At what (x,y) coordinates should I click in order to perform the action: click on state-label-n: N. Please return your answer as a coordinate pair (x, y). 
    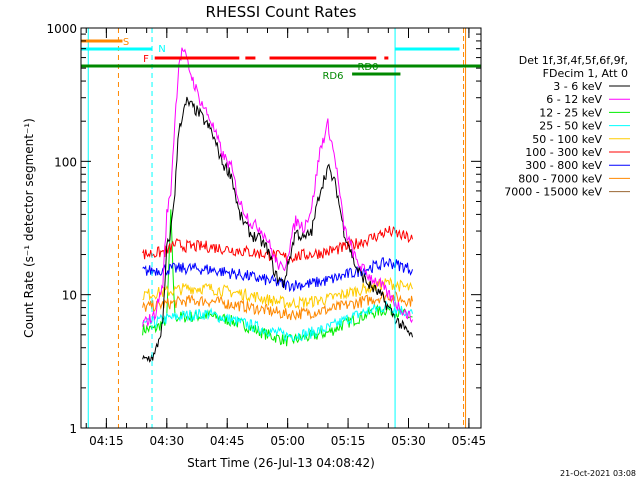
    Looking at the image, I should click on (161, 49).